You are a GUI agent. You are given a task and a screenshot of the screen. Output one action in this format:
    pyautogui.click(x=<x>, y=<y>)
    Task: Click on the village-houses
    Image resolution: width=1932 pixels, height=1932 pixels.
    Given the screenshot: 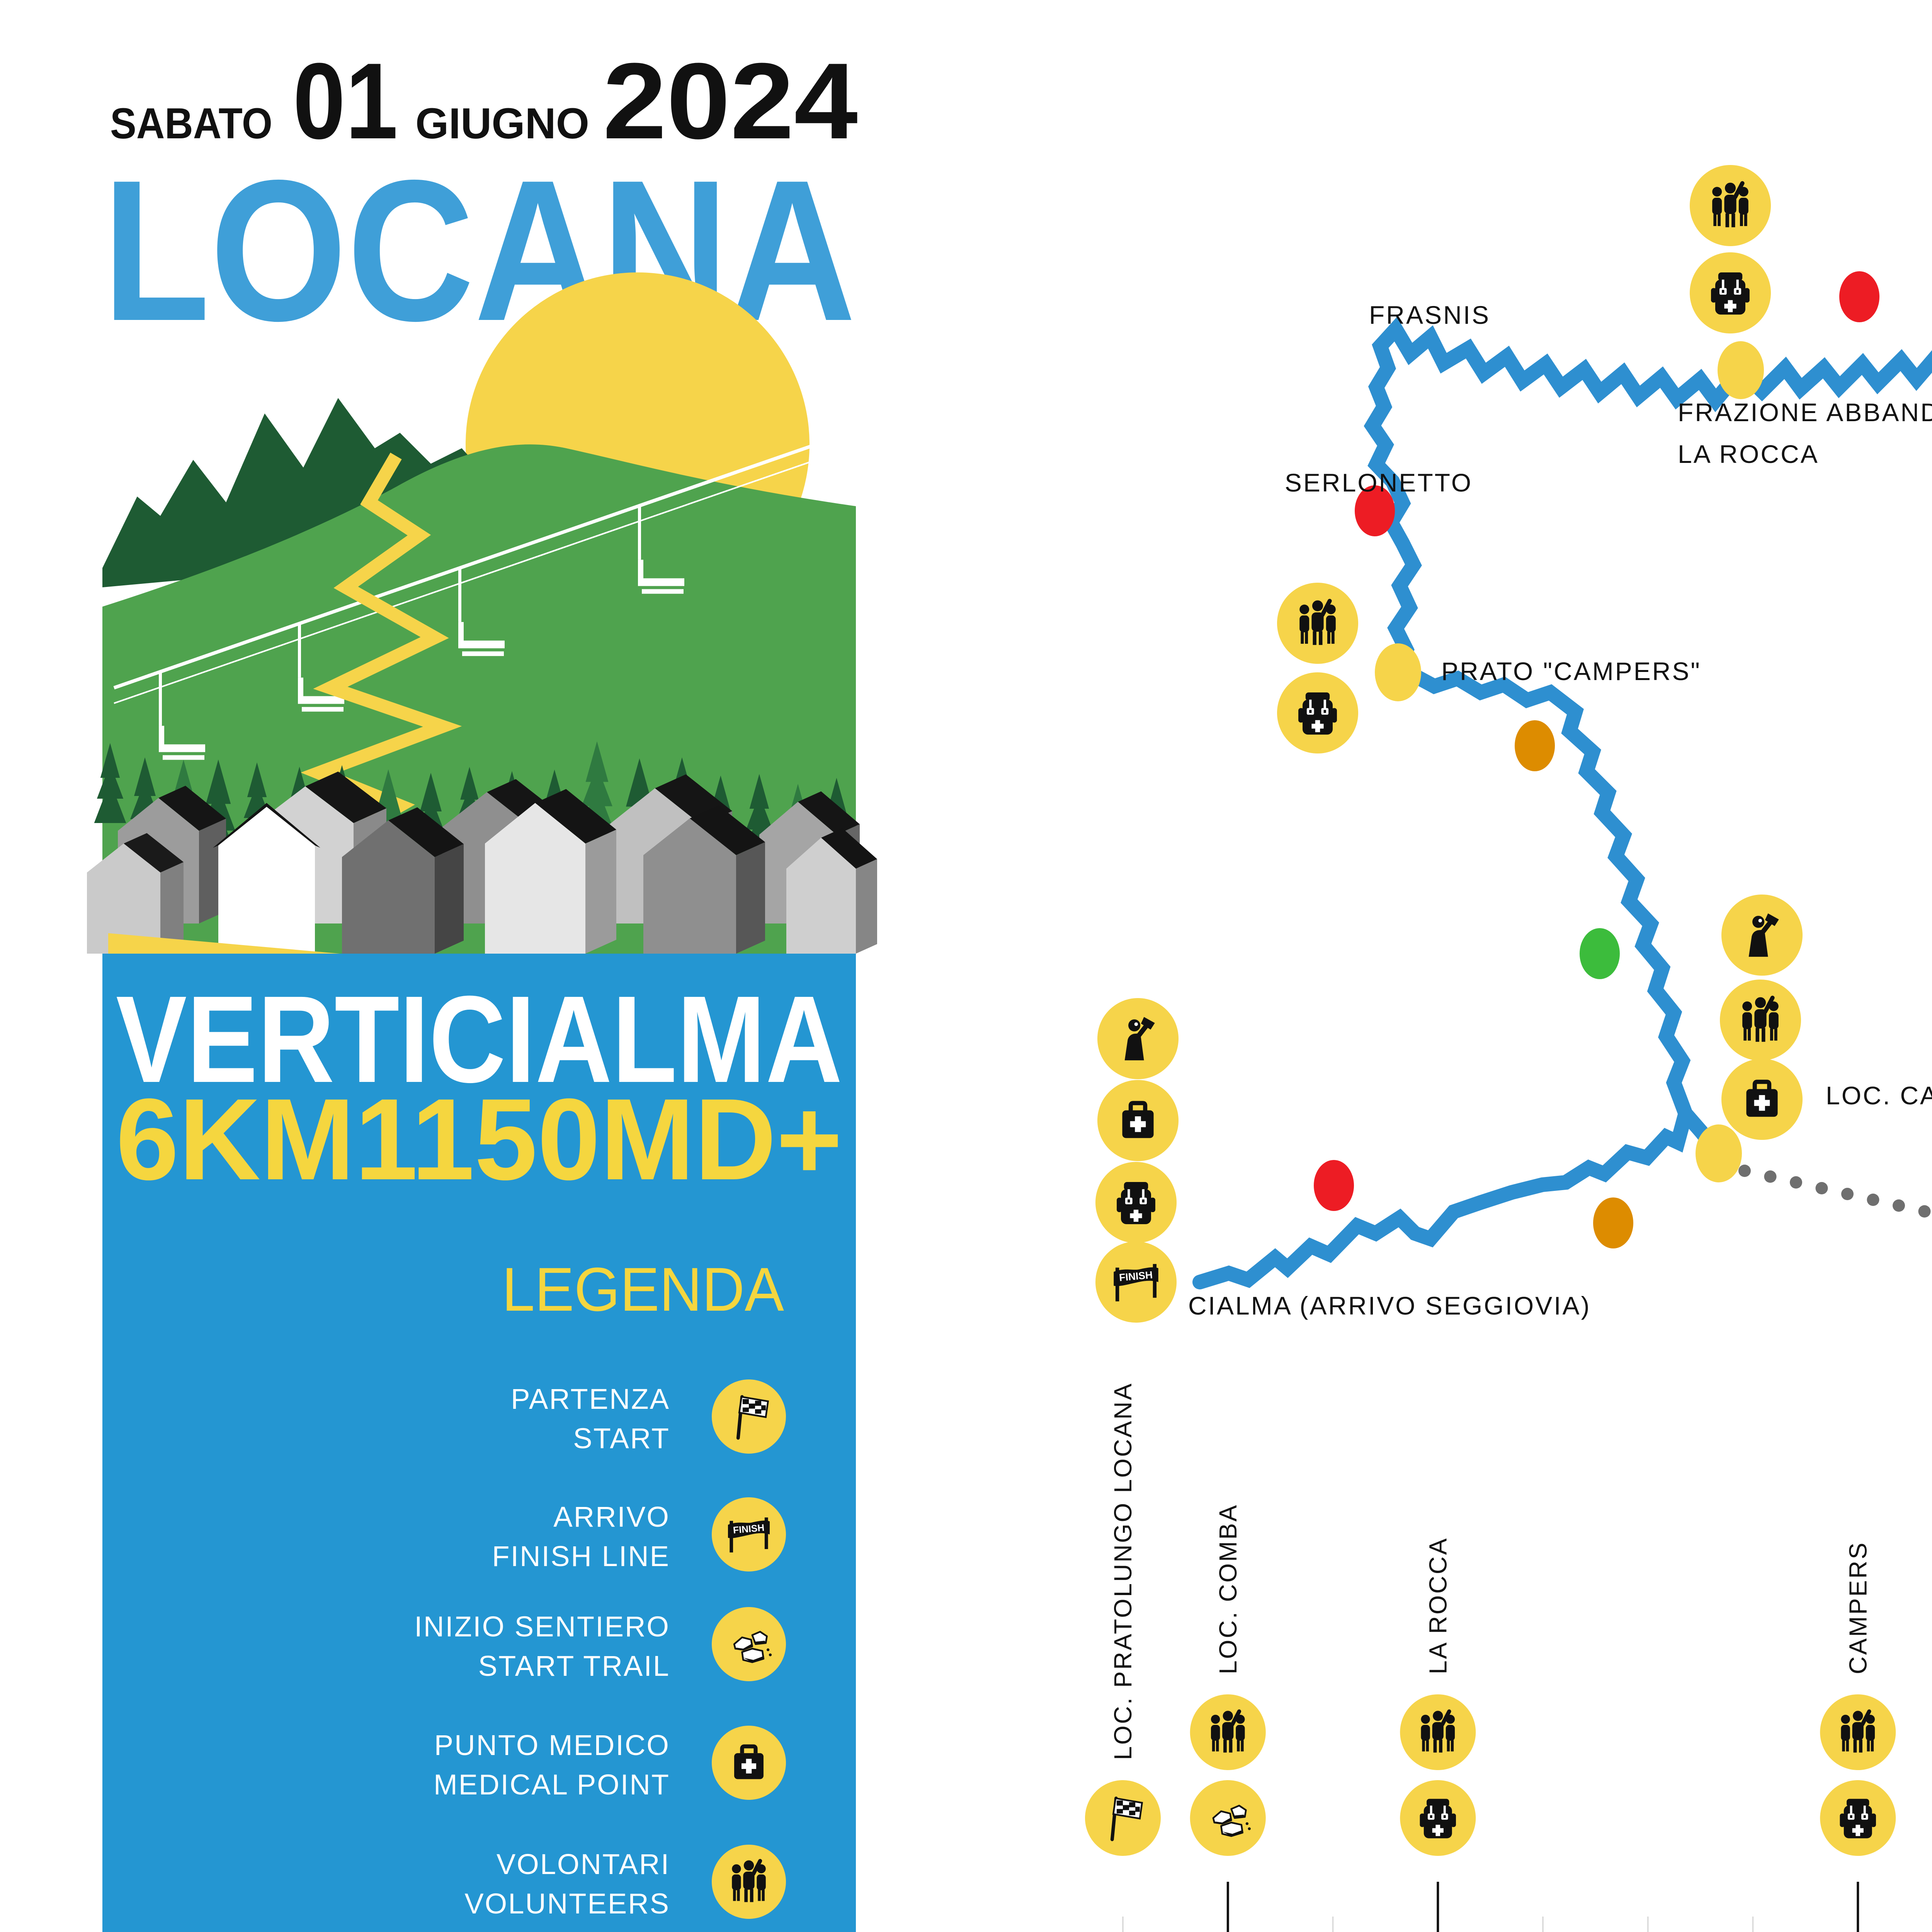 What is the action you would take?
    pyautogui.click(x=482, y=863)
    